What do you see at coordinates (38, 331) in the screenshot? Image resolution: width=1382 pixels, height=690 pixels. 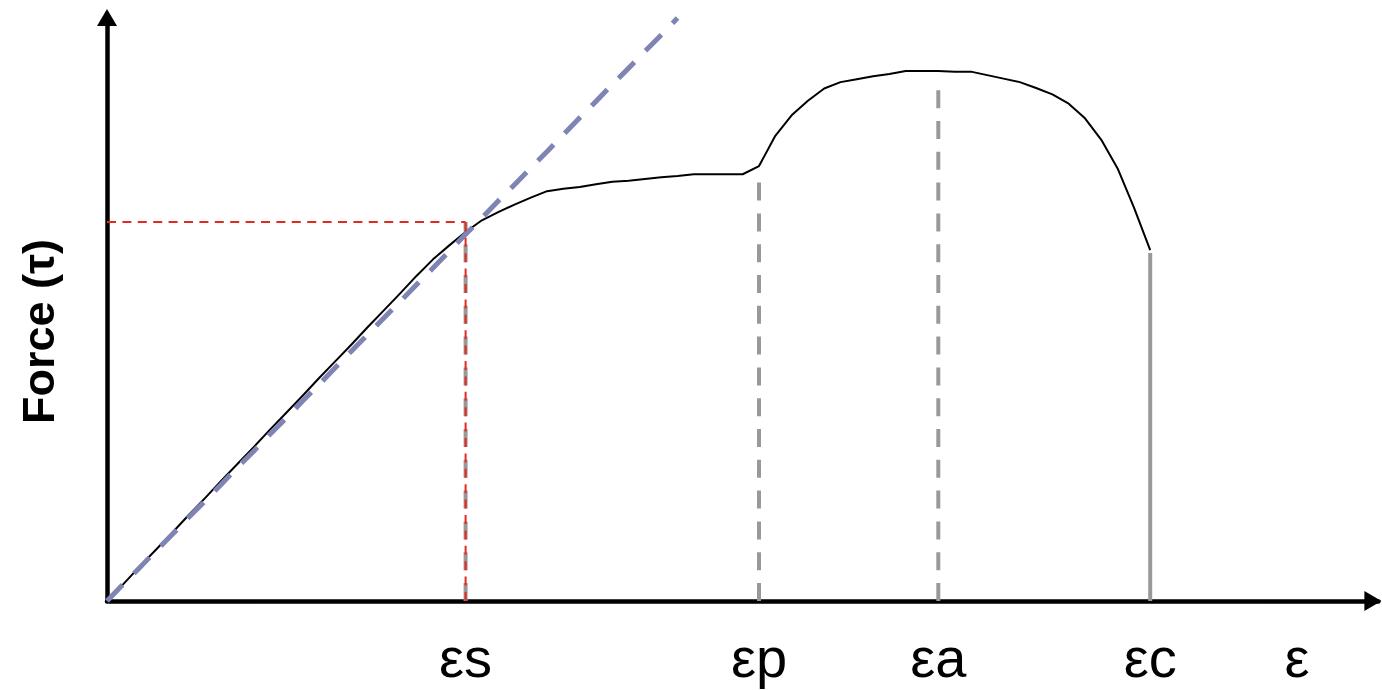 I see `y-axis-title: Force (τ)` at bounding box center [38, 331].